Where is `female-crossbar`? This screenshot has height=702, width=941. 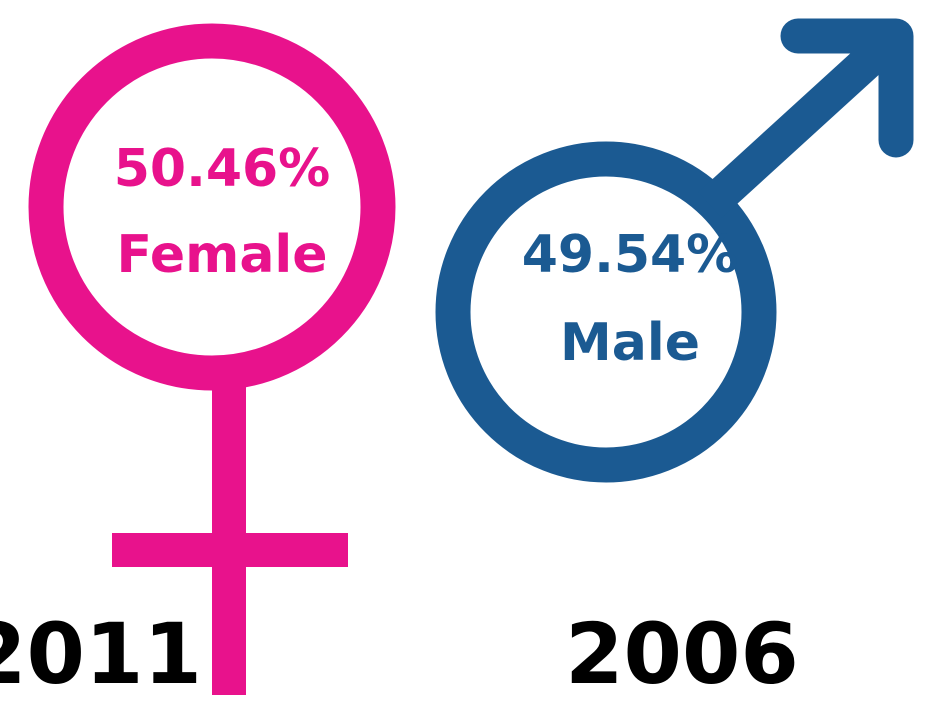
female-crossbar is located at coordinates (230, 550).